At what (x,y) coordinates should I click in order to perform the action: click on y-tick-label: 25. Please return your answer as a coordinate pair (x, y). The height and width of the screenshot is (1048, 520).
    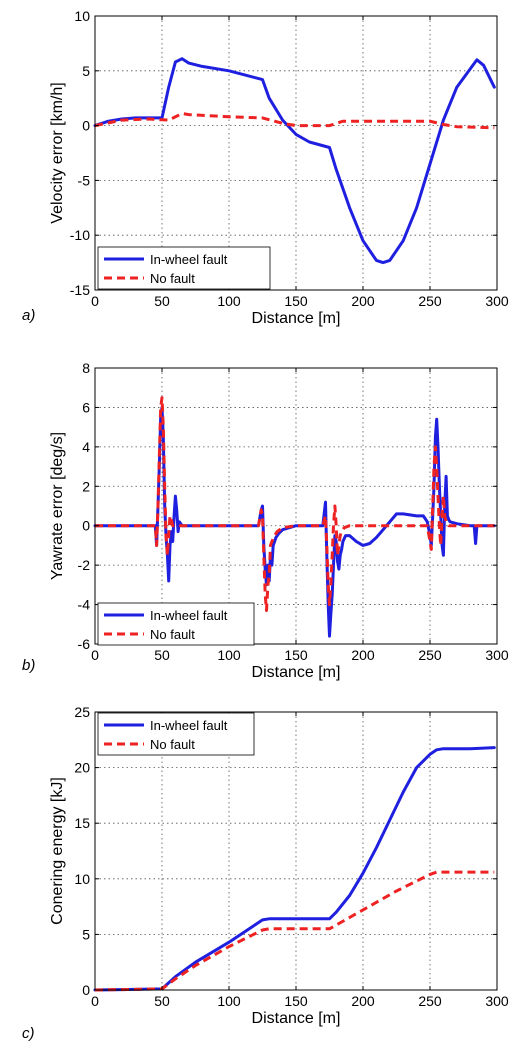
    Looking at the image, I should click on (82, 712).